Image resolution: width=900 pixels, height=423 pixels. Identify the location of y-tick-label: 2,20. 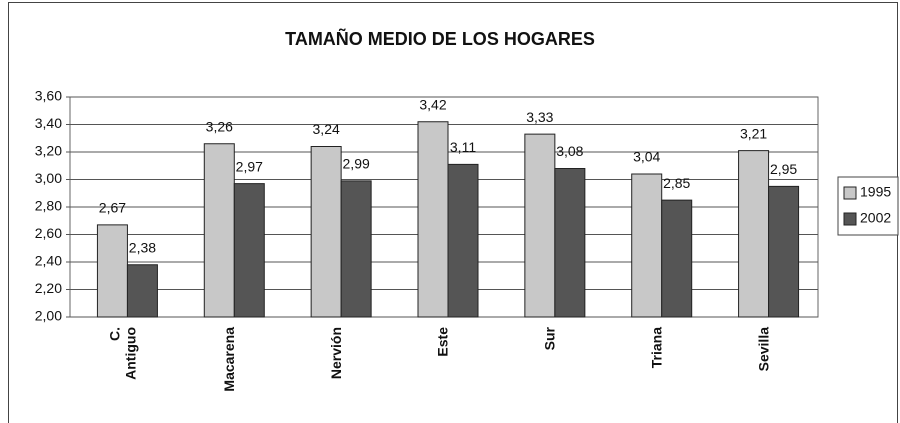
(48, 288).